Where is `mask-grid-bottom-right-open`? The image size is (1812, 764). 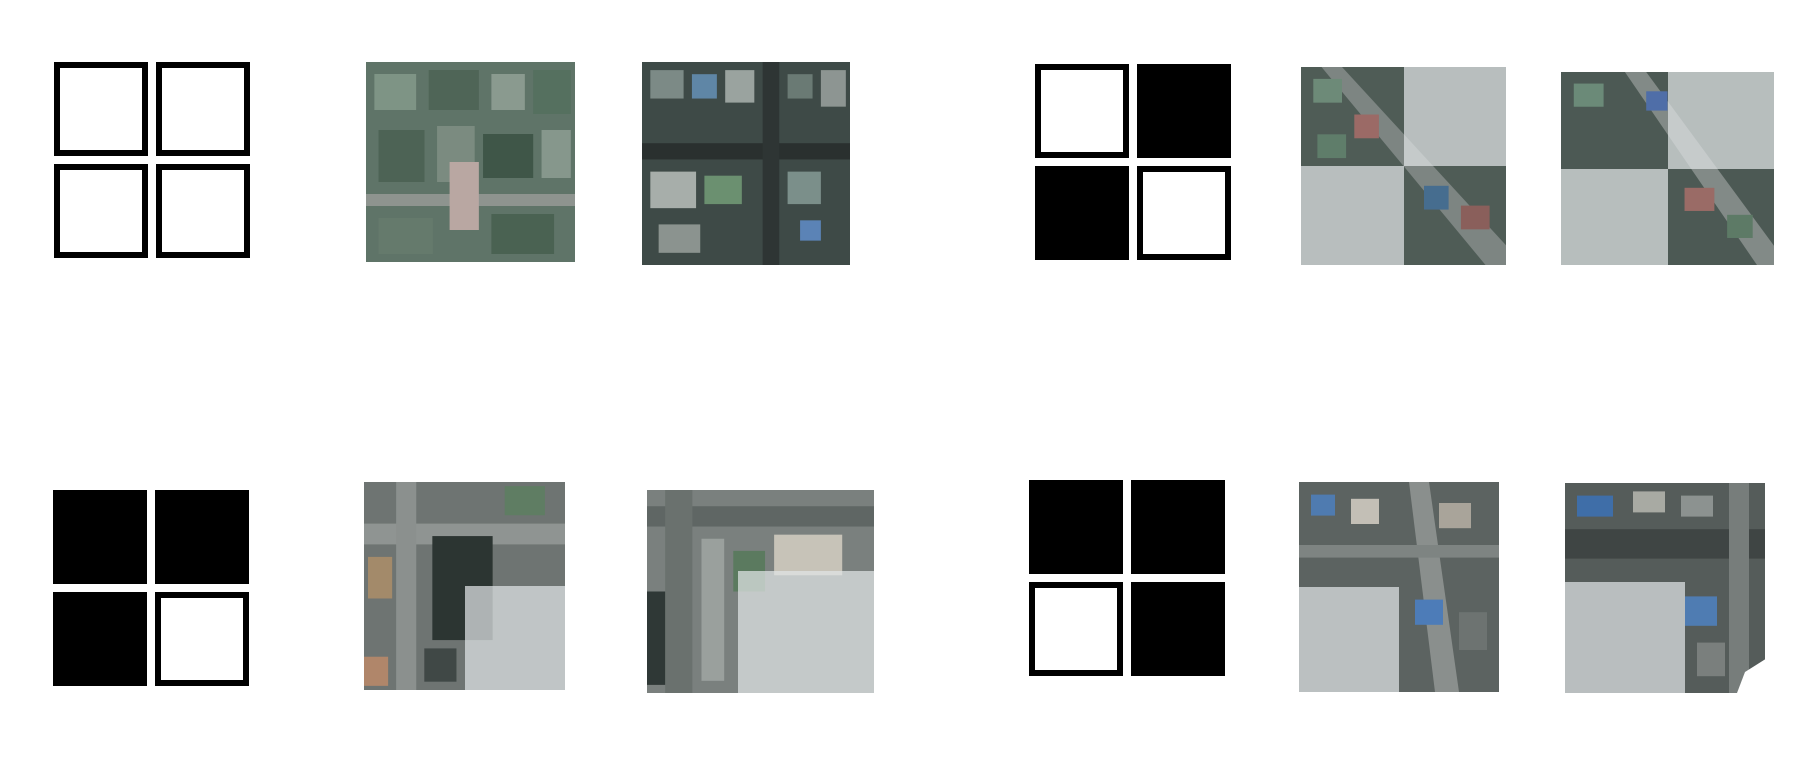
mask-grid-bottom-right-open is located at coordinates (151, 588).